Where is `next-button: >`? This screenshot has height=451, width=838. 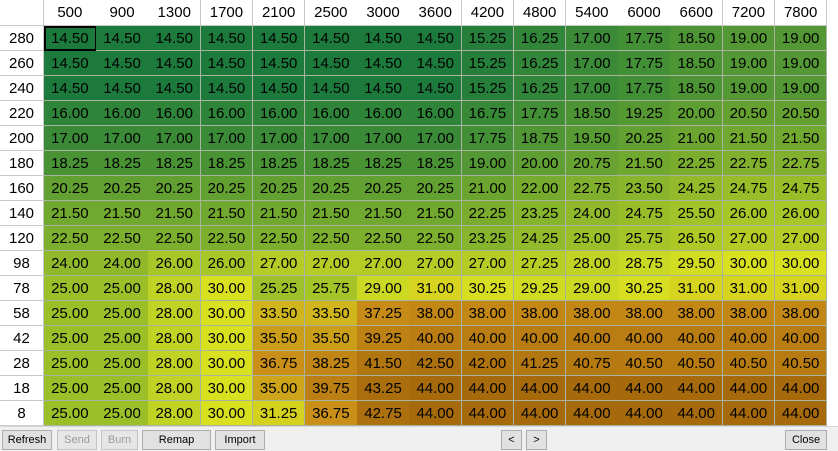
next-button: > is located at coordinates (536, 440).